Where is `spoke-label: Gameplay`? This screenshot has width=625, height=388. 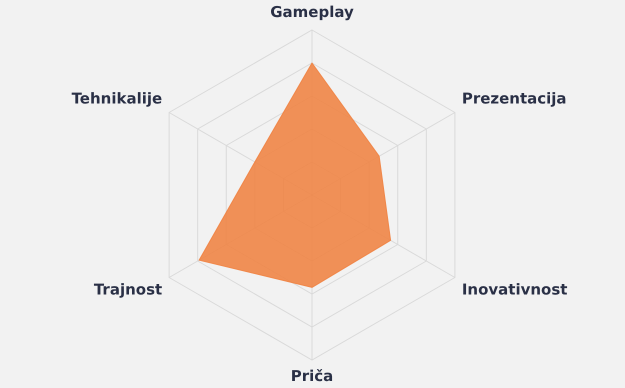 spoke-label: Gameplay is located at coordinates (312, 11).